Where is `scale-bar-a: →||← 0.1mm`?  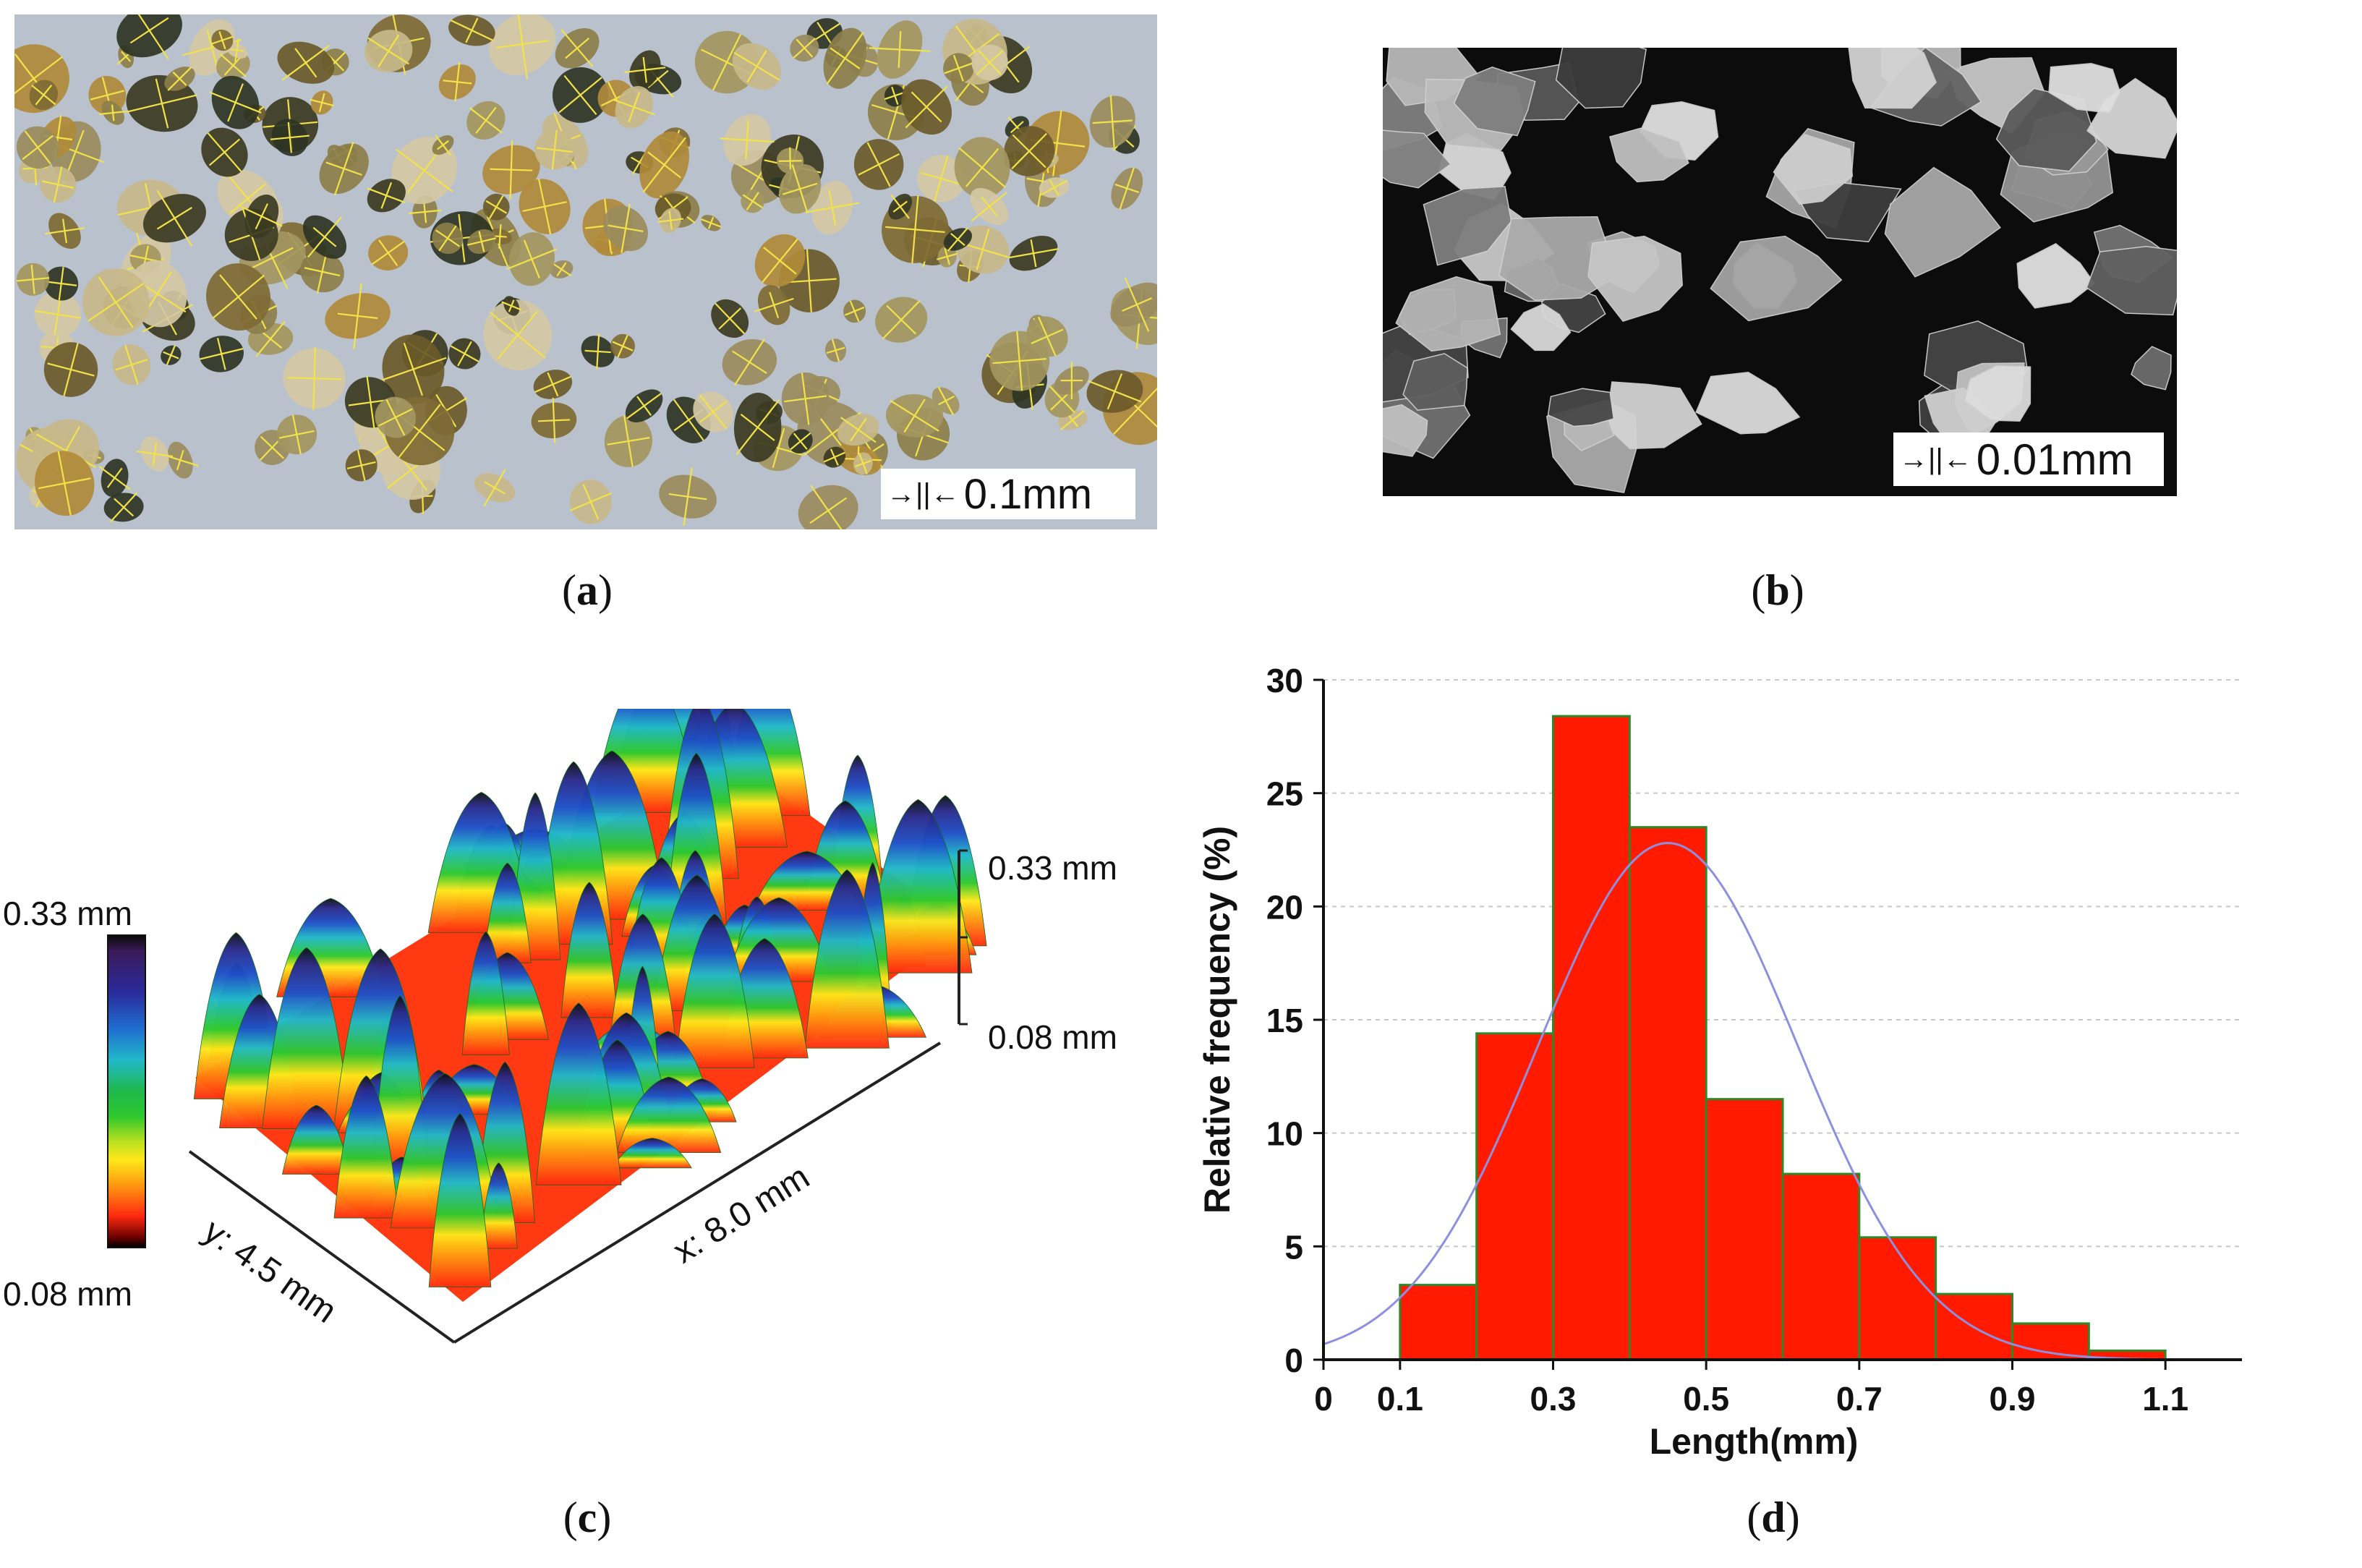
scale-bar-a: →||← 0.1mm is located at coordinates (1008, 494).